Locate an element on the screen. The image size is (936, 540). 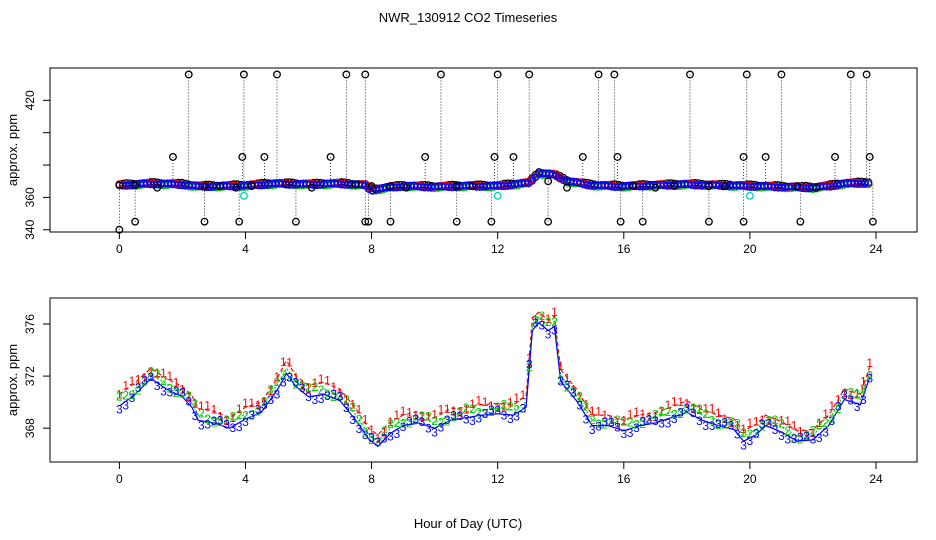
bottom-x-tick-label: 0 is located at coordinates (119, 479).